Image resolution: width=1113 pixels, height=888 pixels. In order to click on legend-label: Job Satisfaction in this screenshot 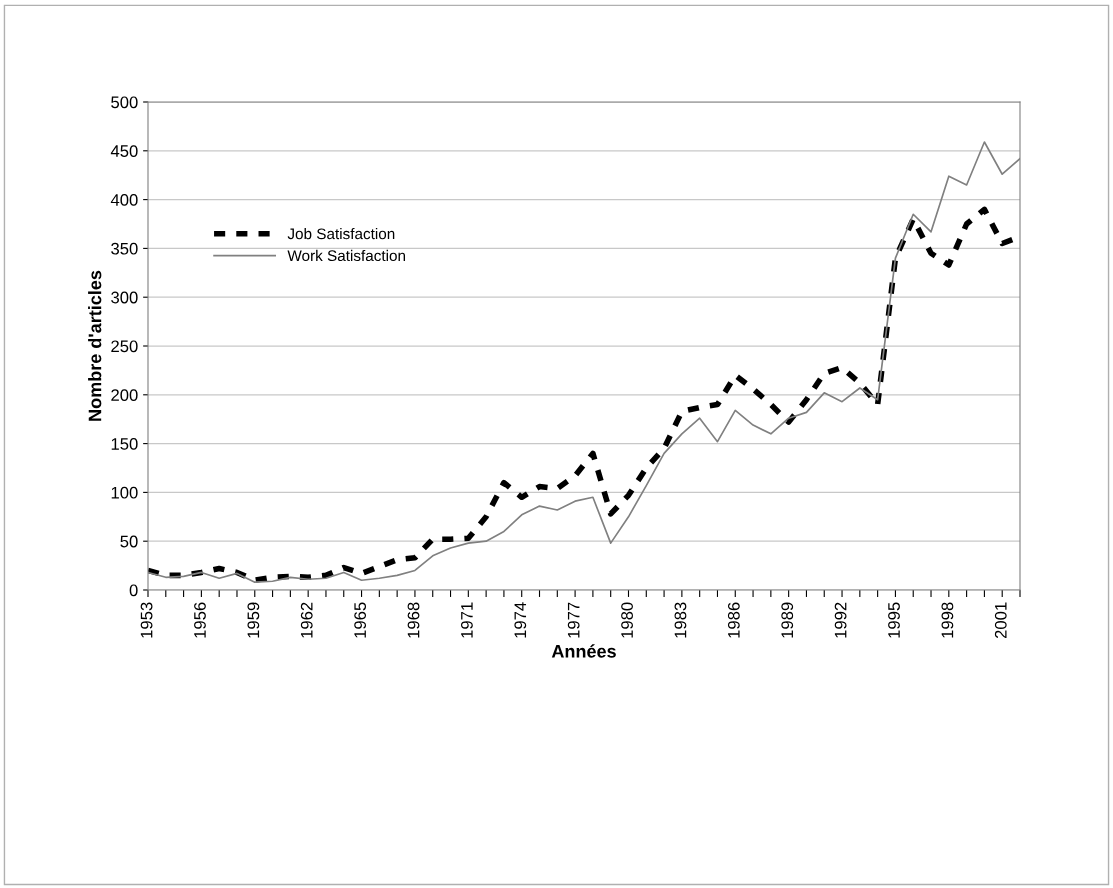, I will do `click(341, 233)`.